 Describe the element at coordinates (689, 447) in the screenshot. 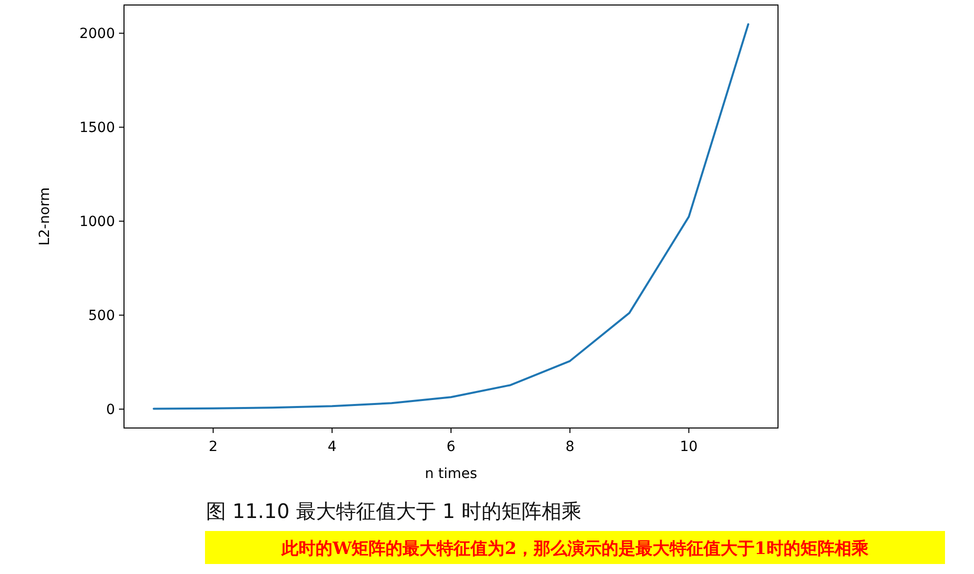

I see `x-tick-label: 10` at that location.